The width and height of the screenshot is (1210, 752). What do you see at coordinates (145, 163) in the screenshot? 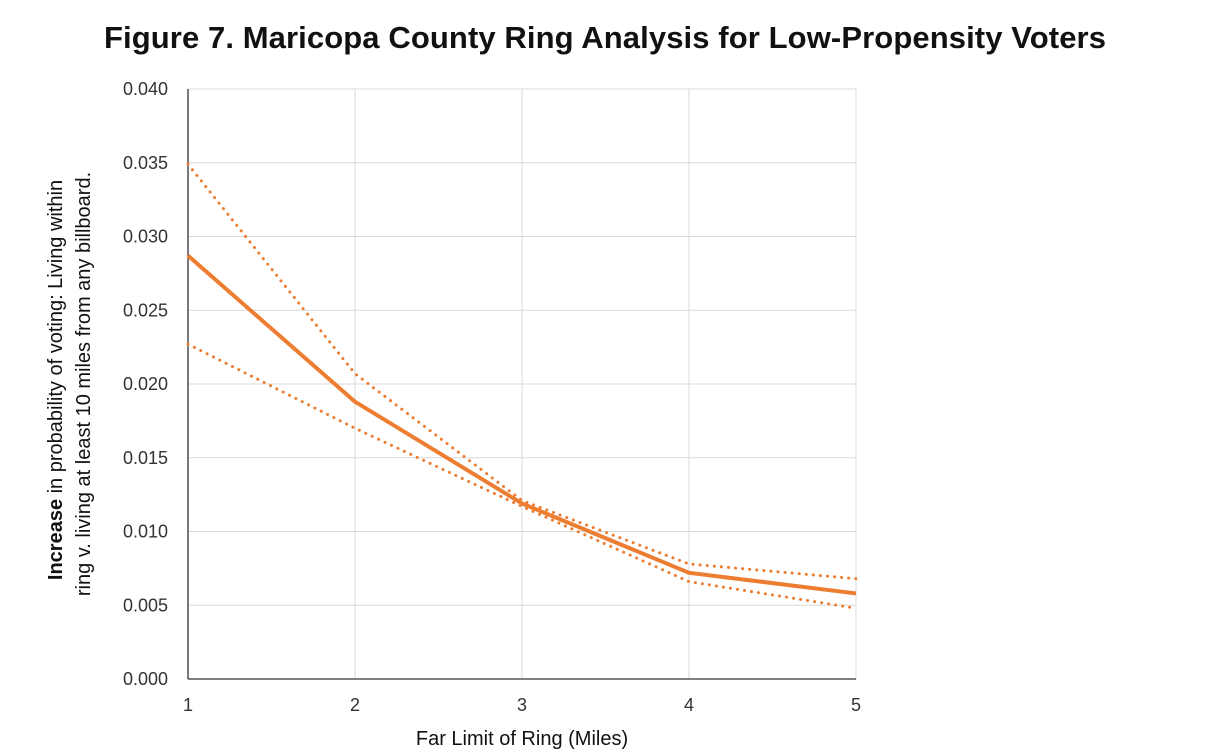
I see `y-tick-label: 0.035` at bounding box center [145, 163].